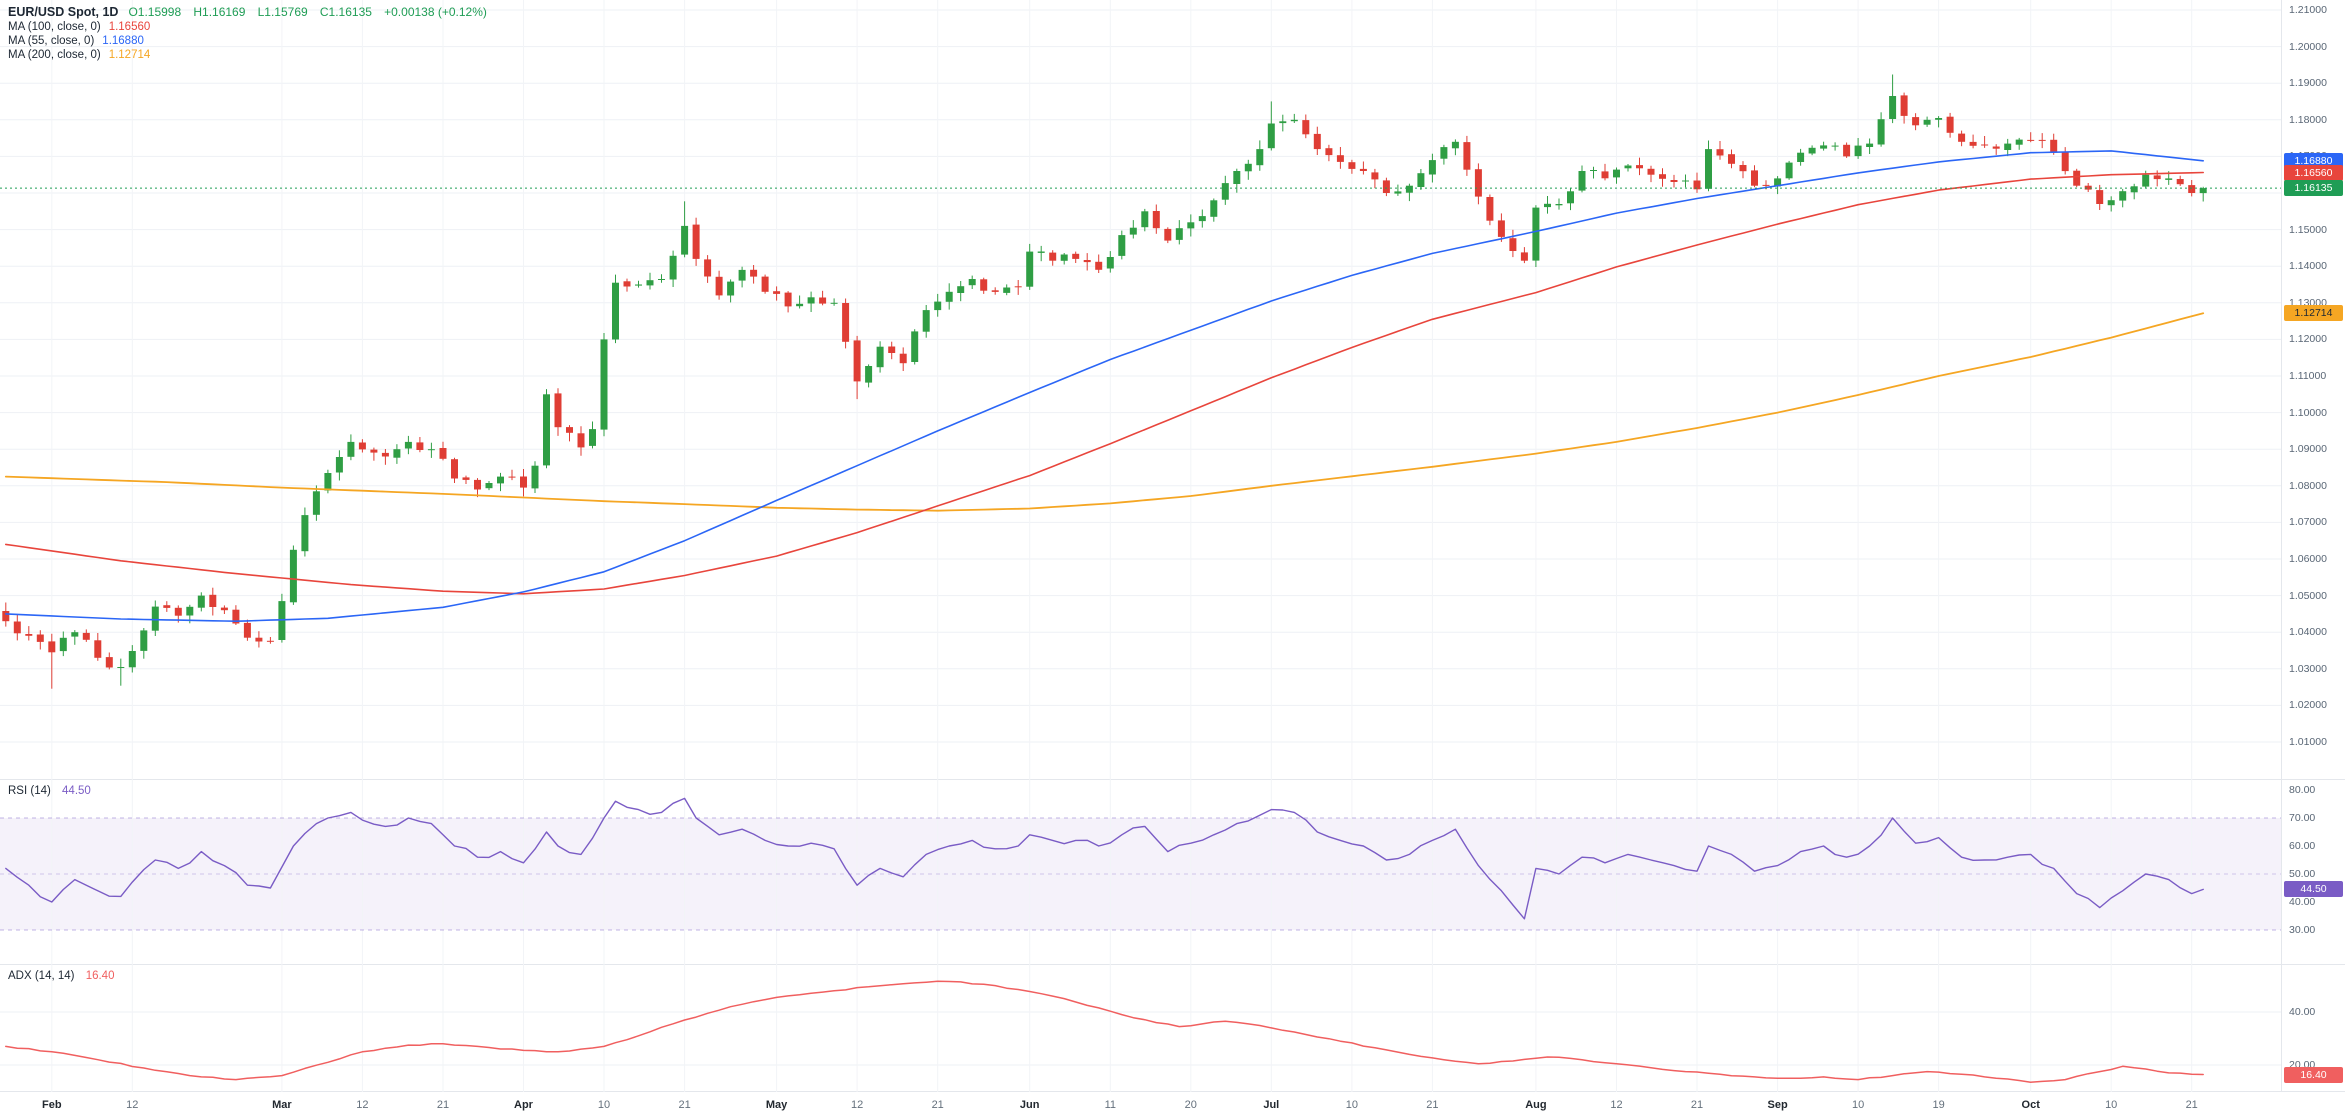  What do you see at coordinates (2308, 339) in the screenshot?
I see `price-tick-label: 1.12000` at bounding box center [2308, 339].